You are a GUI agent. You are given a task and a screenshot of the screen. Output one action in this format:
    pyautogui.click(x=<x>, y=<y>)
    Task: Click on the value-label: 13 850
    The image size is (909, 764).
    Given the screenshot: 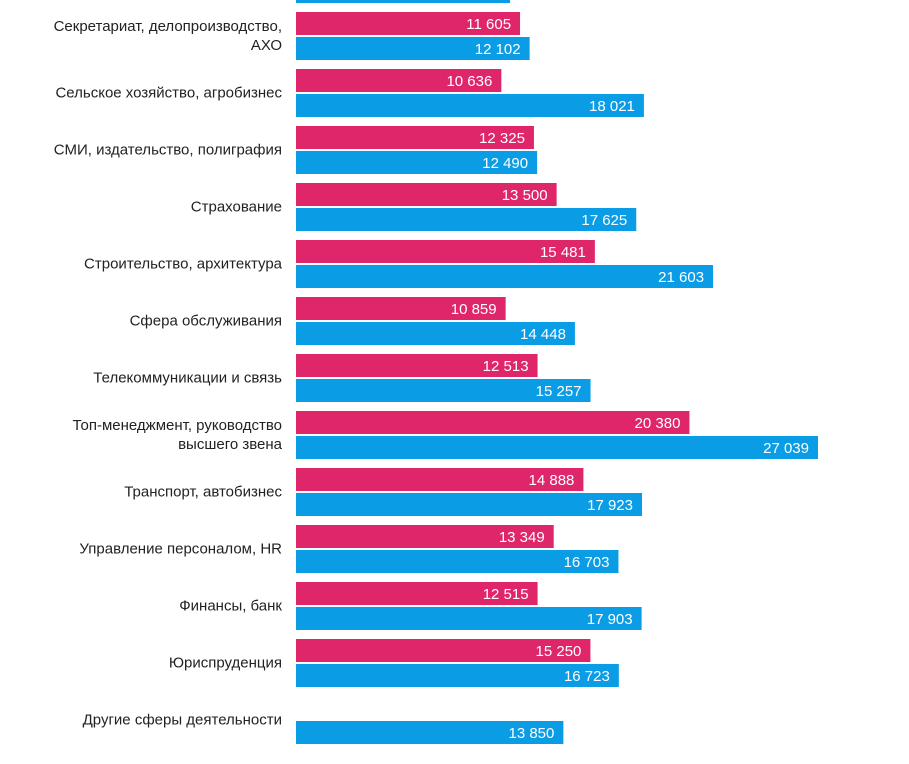 What is the action you would take?
    pyautogui.click(x=531, y=733)
    